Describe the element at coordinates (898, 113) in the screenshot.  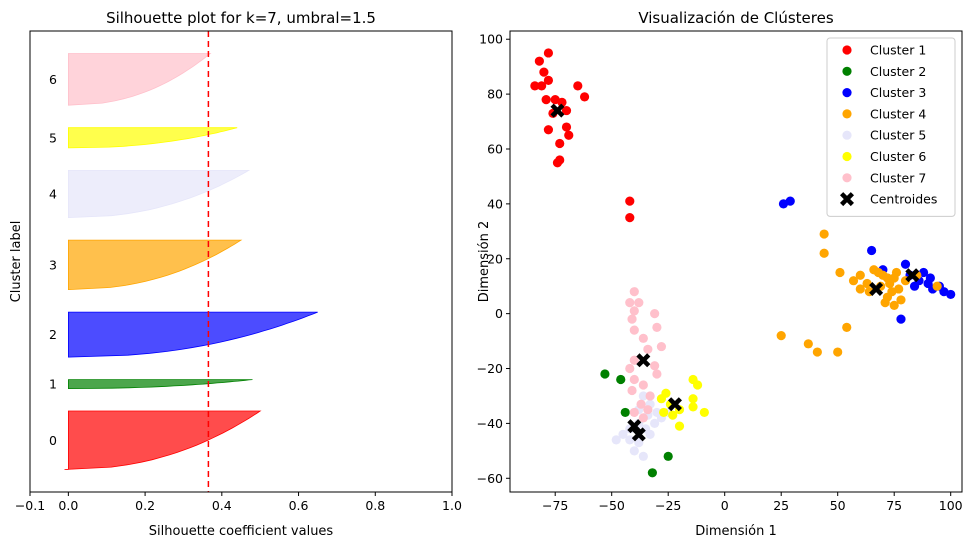
I see `legend-entry: Cluster 4` at that location.